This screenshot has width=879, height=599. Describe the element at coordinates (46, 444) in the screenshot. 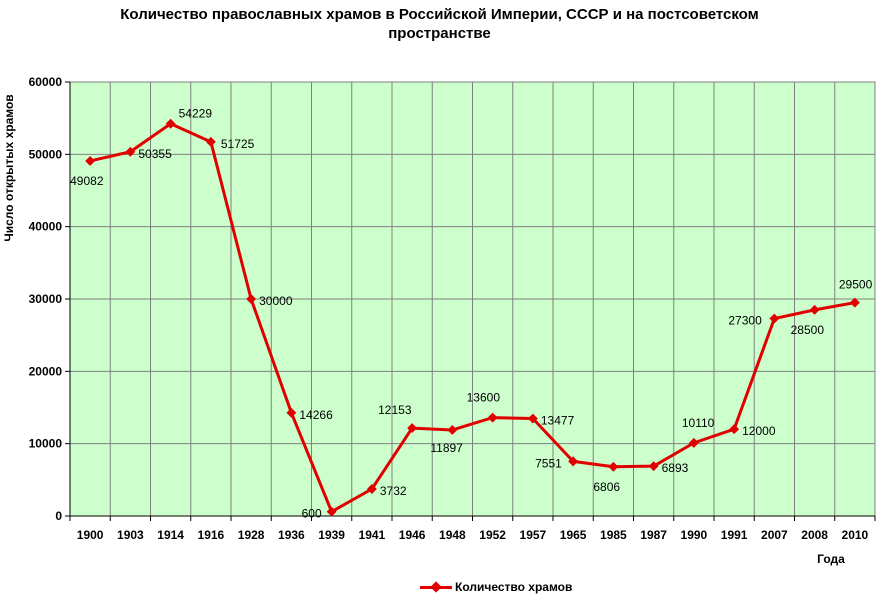

I see `y-tick-label: 10000` at that location.